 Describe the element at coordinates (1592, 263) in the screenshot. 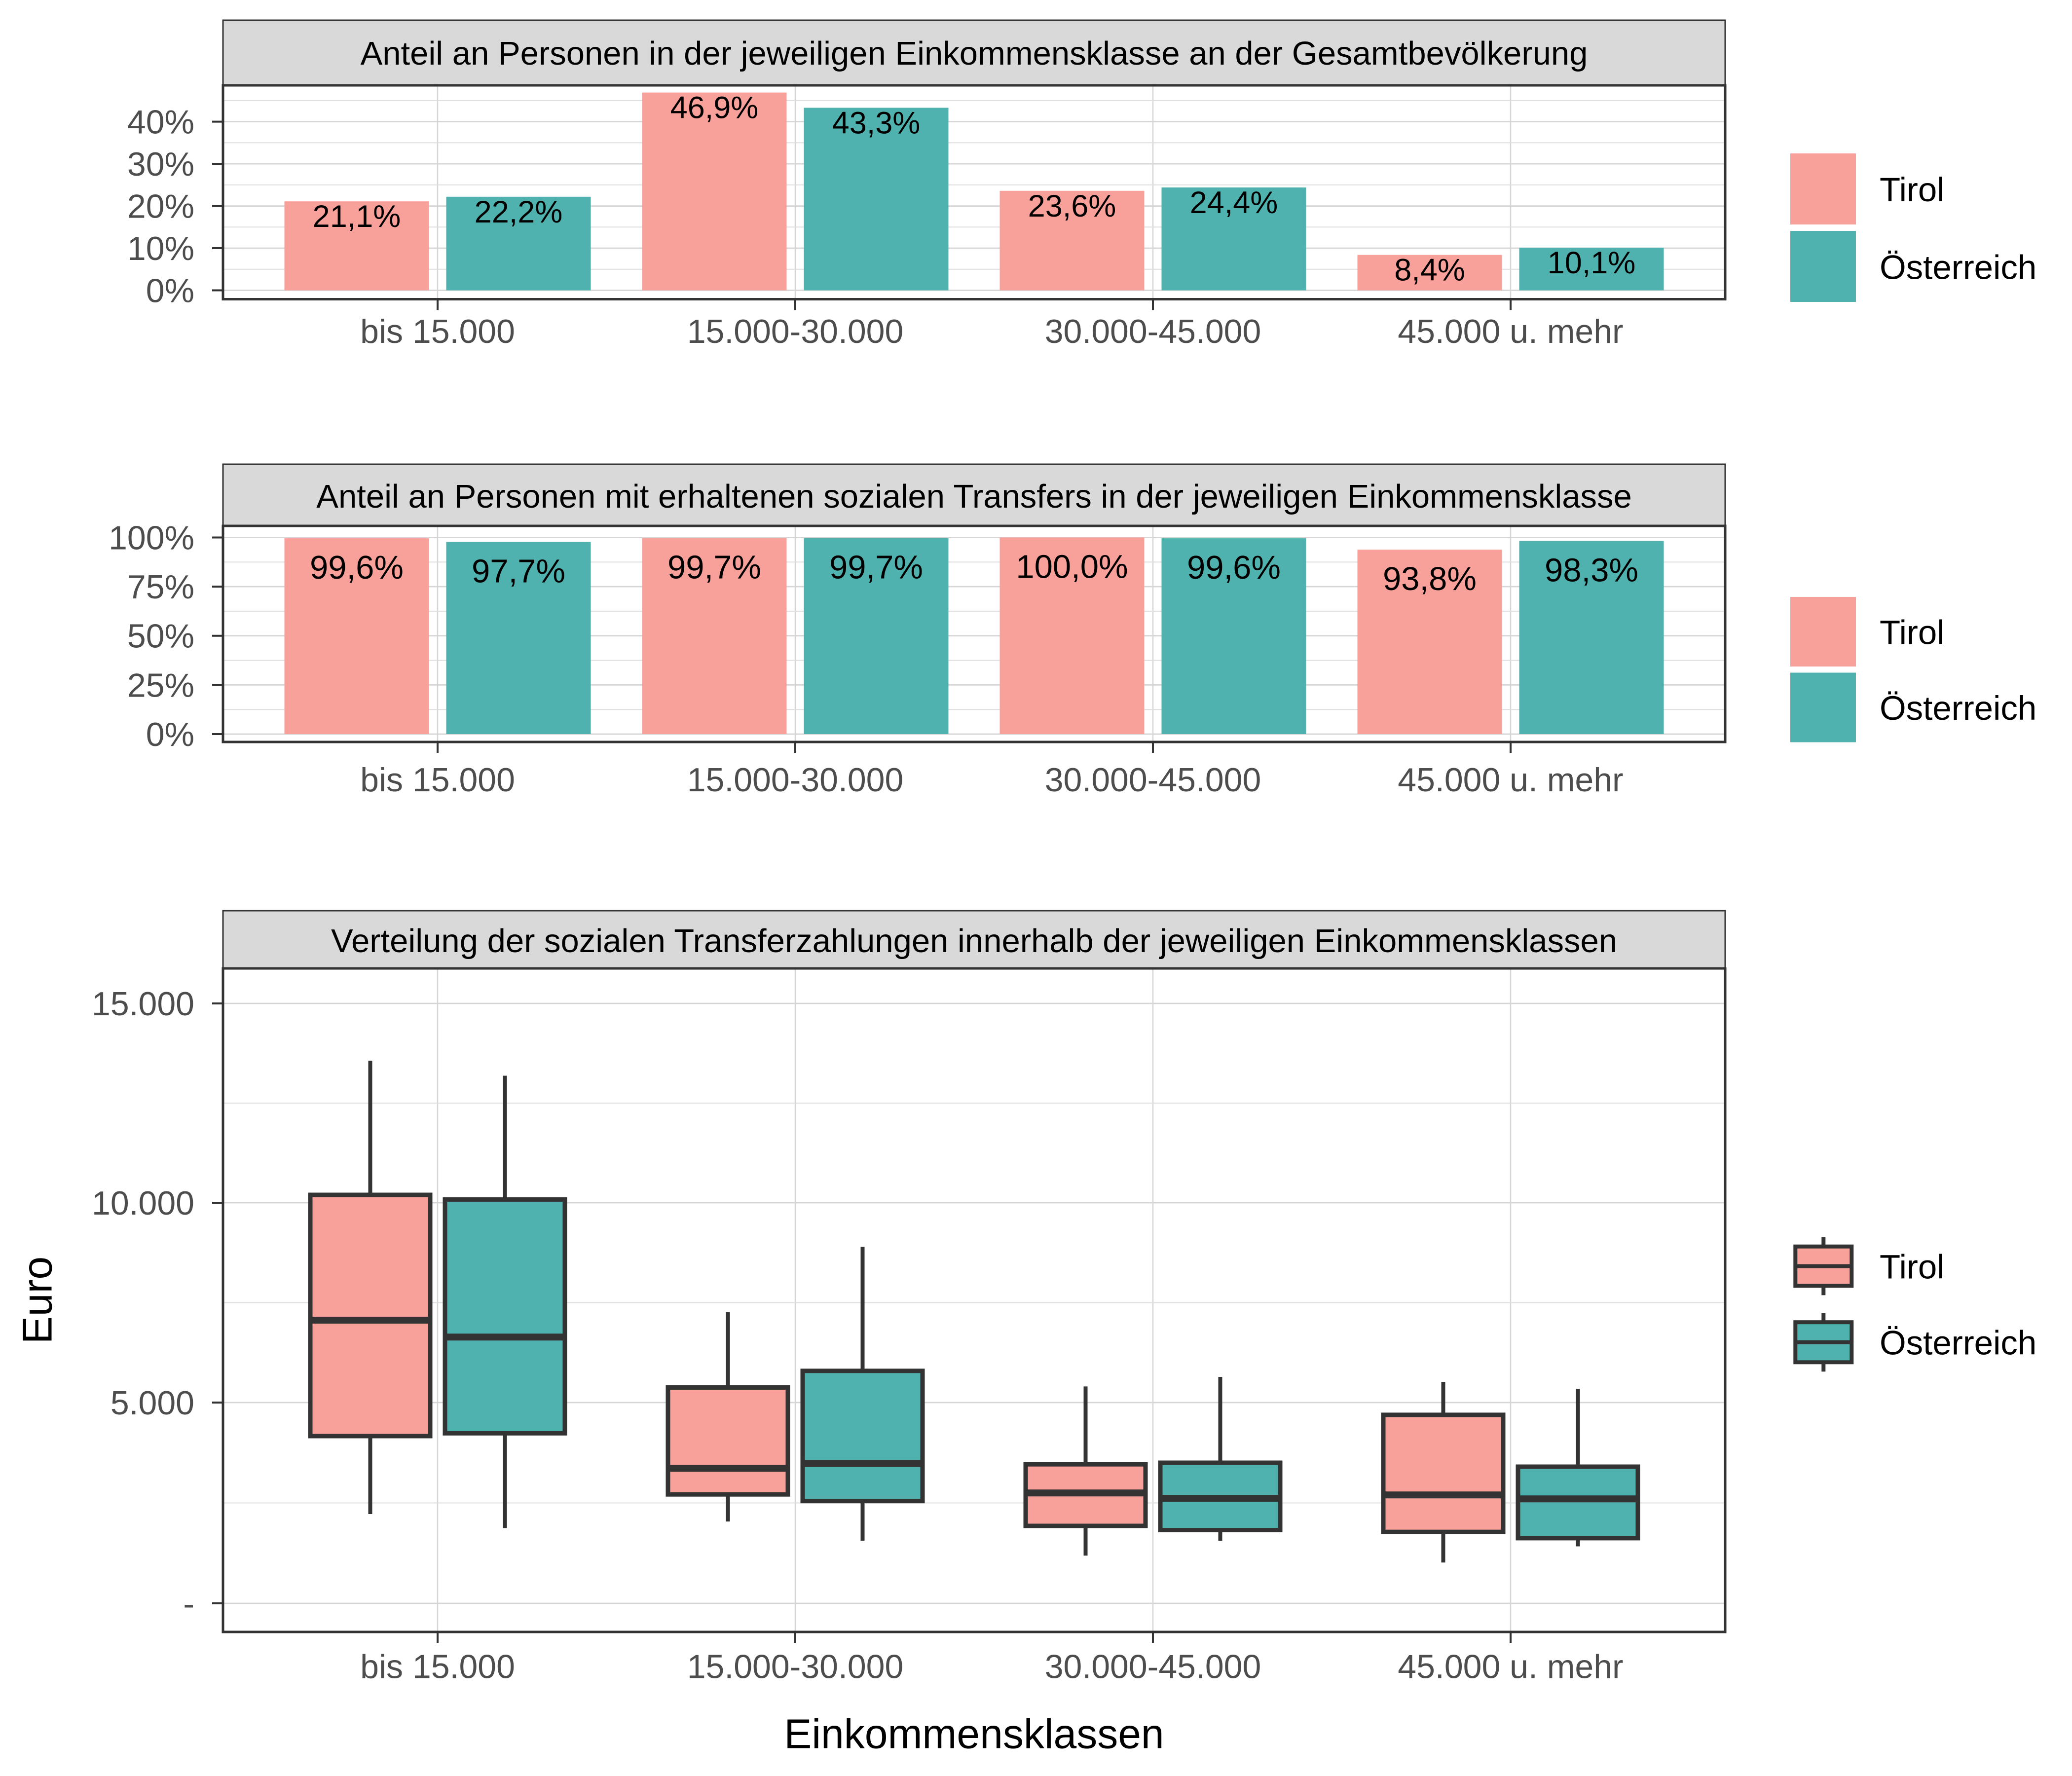

I see `svg-text: 10,1%` at that location.